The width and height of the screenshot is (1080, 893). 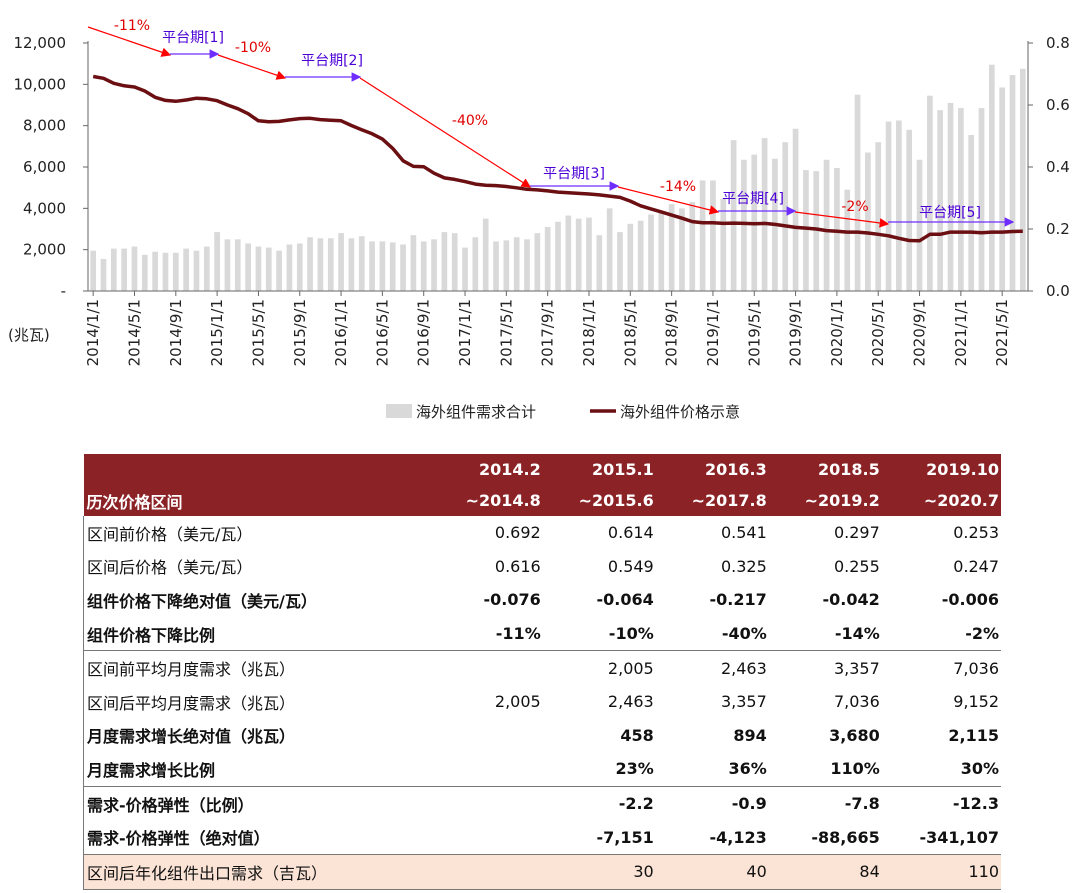 What do you see at coordinates (1058, 291) in the screenshot?
I see `right-tick-label: 0.0` at bounding box center [1058, 291].